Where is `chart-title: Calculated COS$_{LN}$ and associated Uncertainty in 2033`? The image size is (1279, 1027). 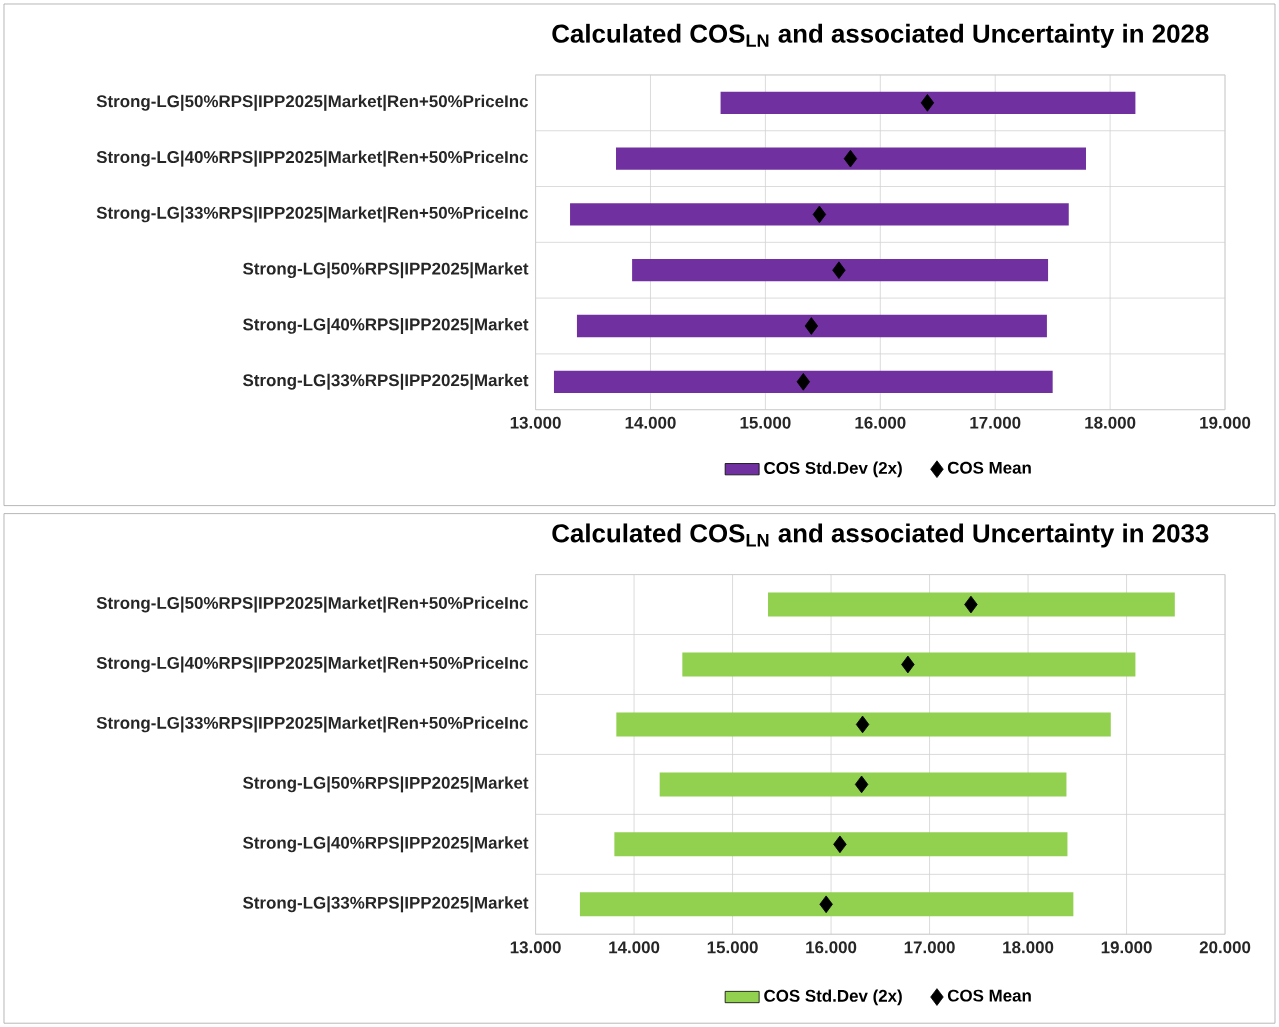
chart-title: Calculated COS$_{LN}$ and associated Uncertainty in 2033 is located at coordinates (880, 535).